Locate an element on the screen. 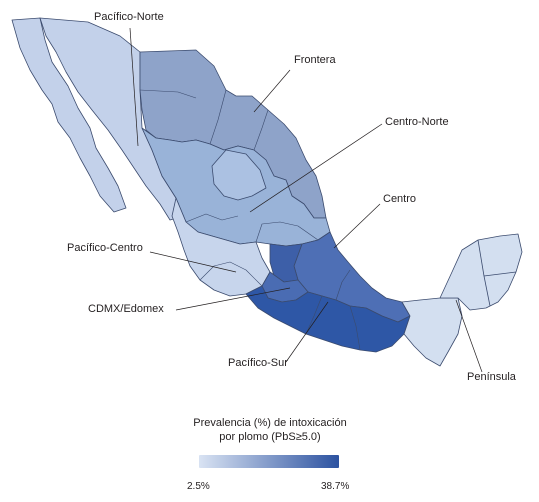 This screenshot has height=502, width=539. region-centro-norte-sub is located at coordinates (239, 175).